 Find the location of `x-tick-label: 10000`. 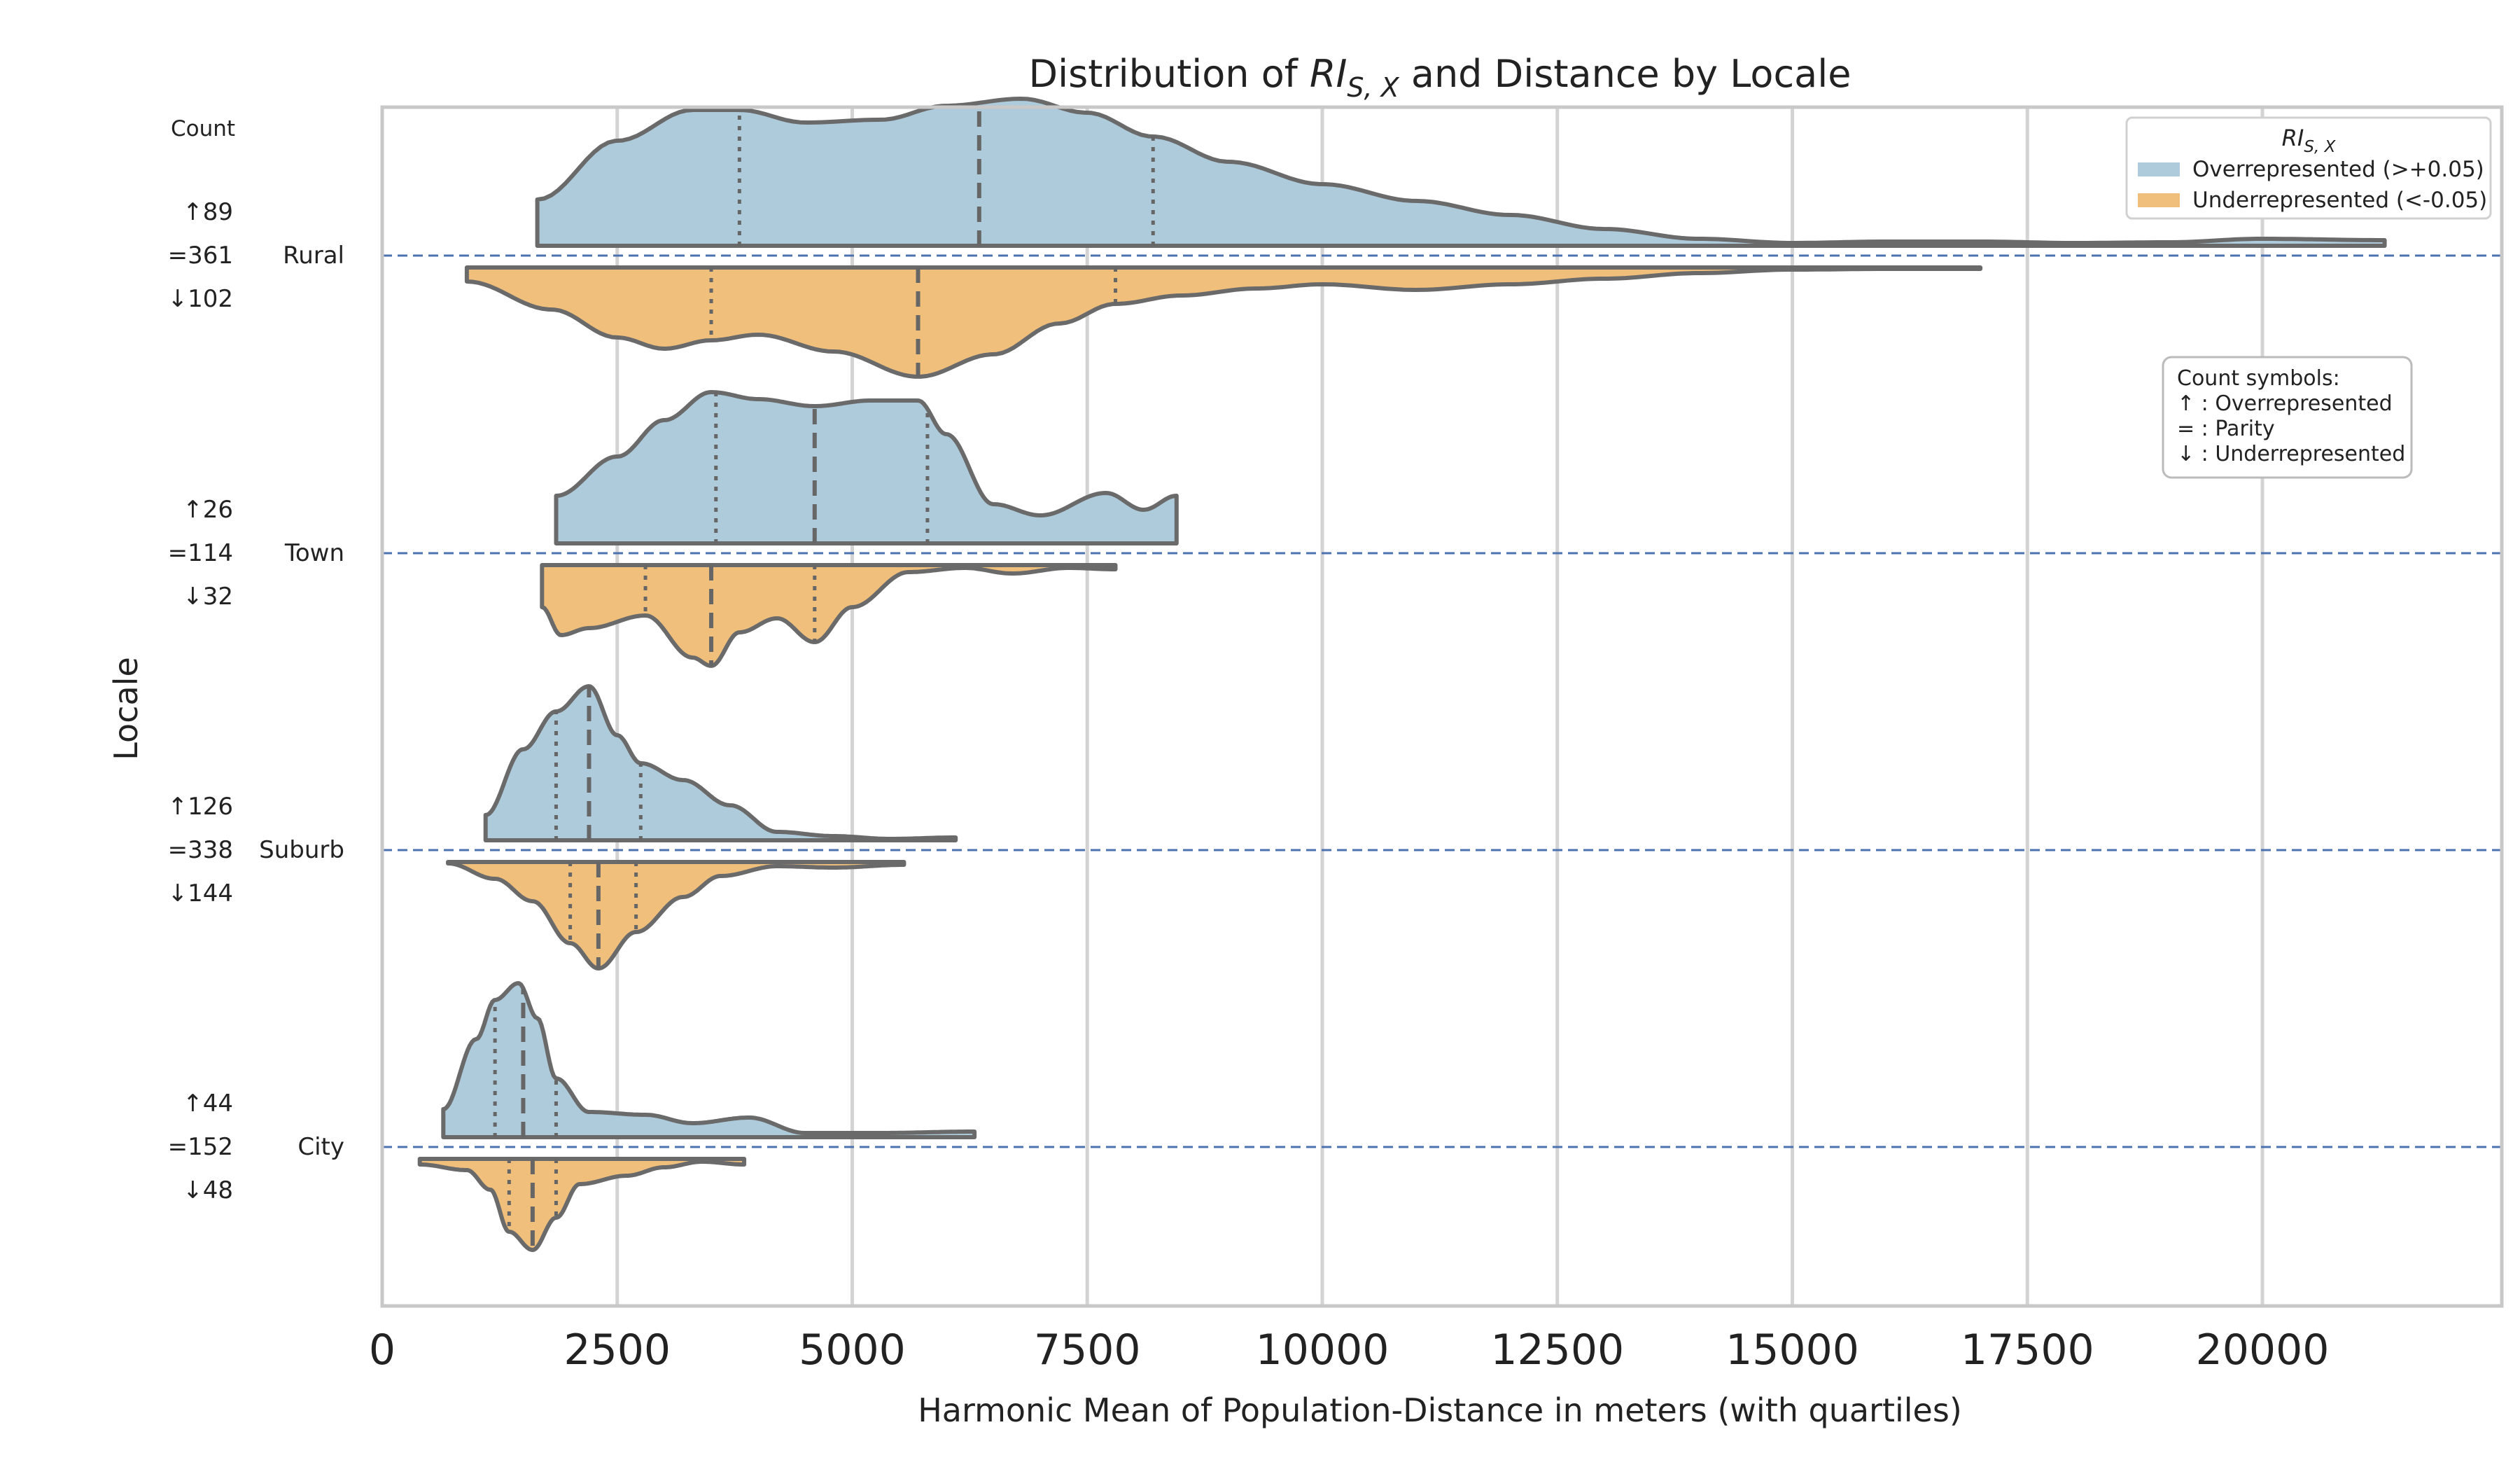

x-tick-label: 10000 is located at coordinates (1323, 1350).